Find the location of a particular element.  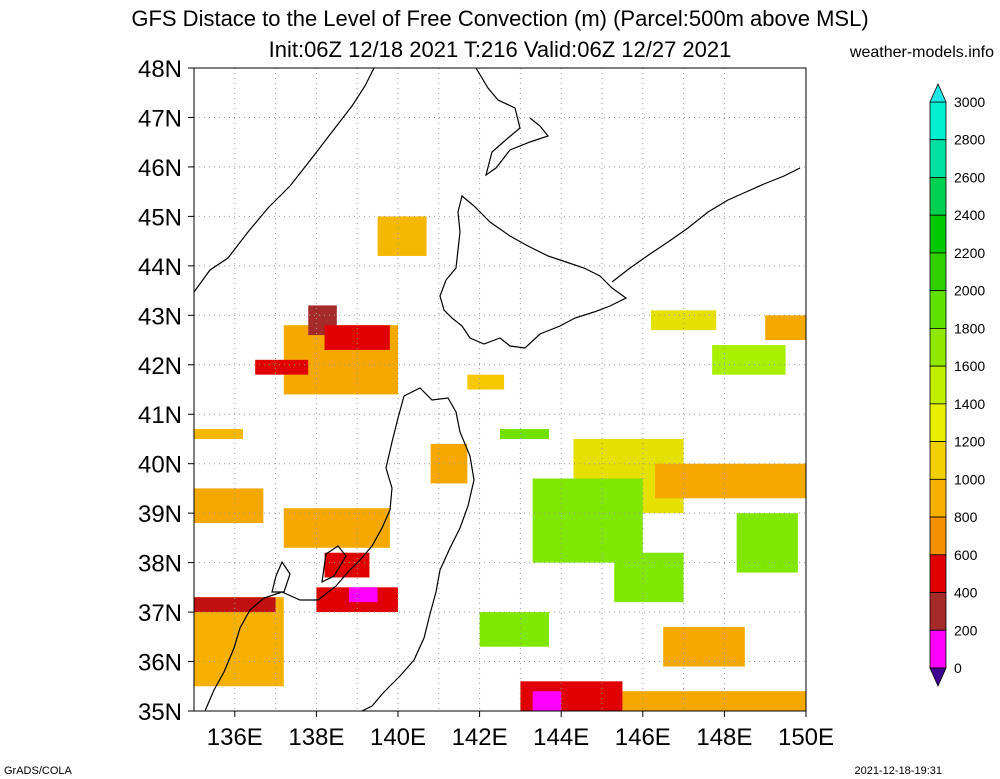

colorbar-label: 1400 is located at coordinates (969, 404).